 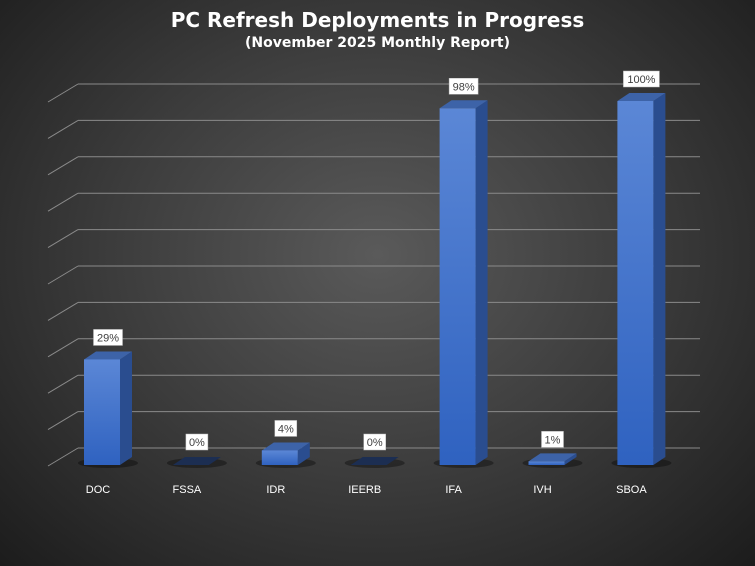 What do you see at coordinates (102, 412) in the screenshot?
I see `bar-DOC` at bounding box center [102, 412].